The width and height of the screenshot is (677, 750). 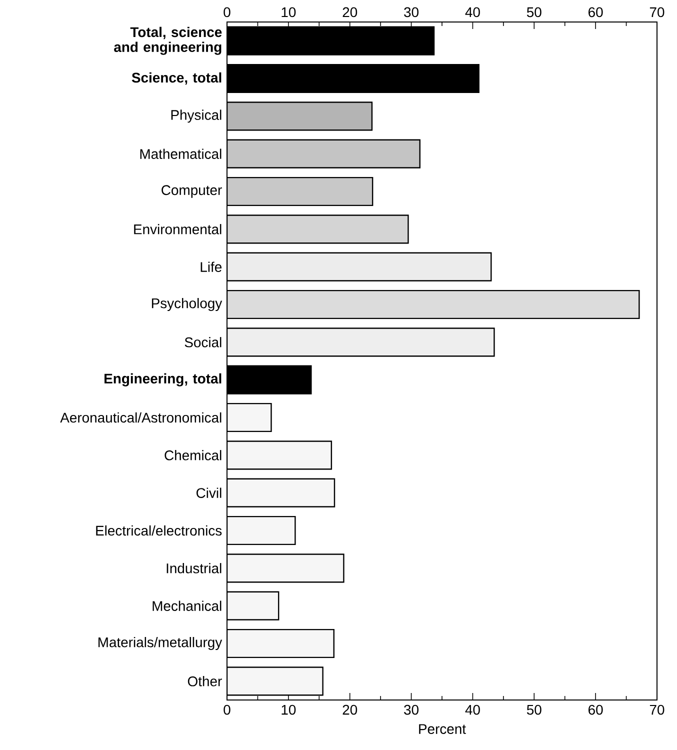 What do you see at coordinates (227, 709) in the screenshot?
I see `x-tick-label: 0` at bounding box center [227, 709].